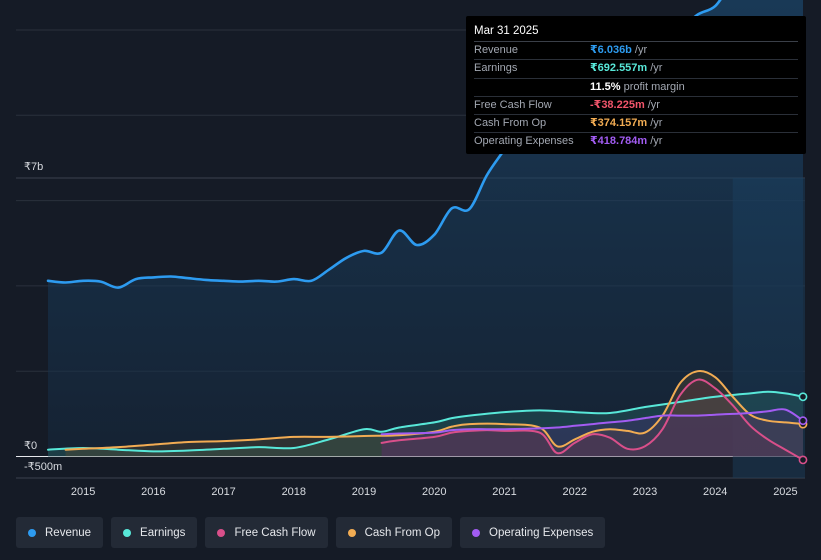 The image size is (821, 560). What do you see at coordinates (803, 428) in the screenshot?
I see `series-end-dots` at bounding box center [803, 428].